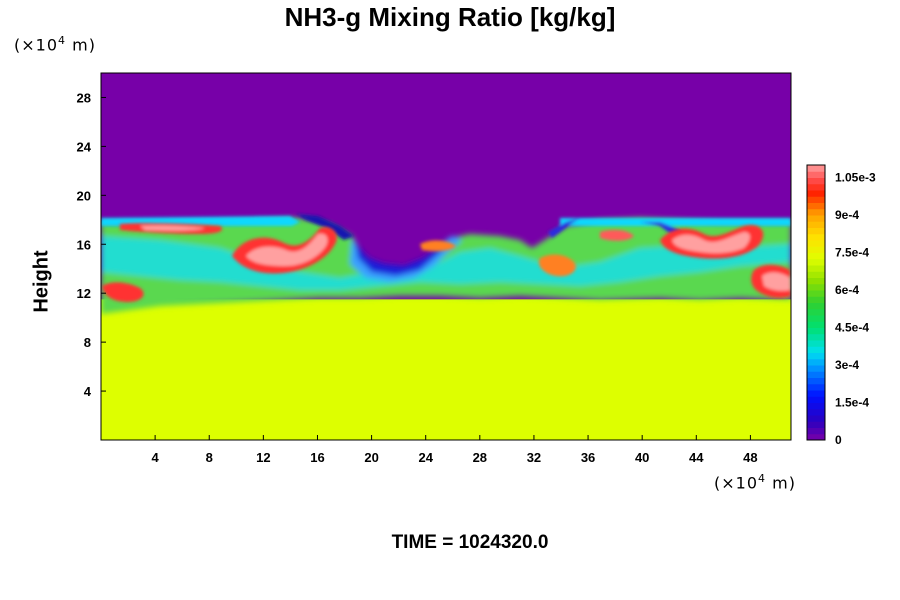 This screenshot has width=900, height=600. Describe the element at coordinates (446, 262) in the screenshot. I see `high-concentration-eddies` at that location.